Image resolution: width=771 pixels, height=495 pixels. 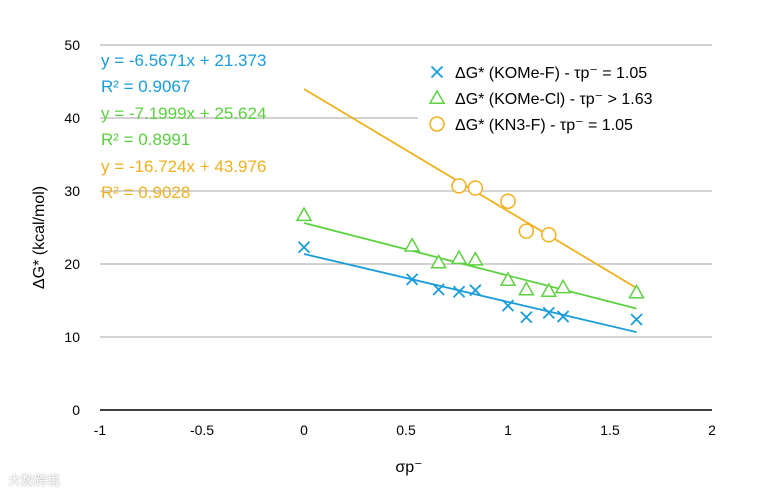 What do you see at coordinates (712, 430) in the screenshot?
I see `x-tick-label: 2` at bounding box center [712, 430].